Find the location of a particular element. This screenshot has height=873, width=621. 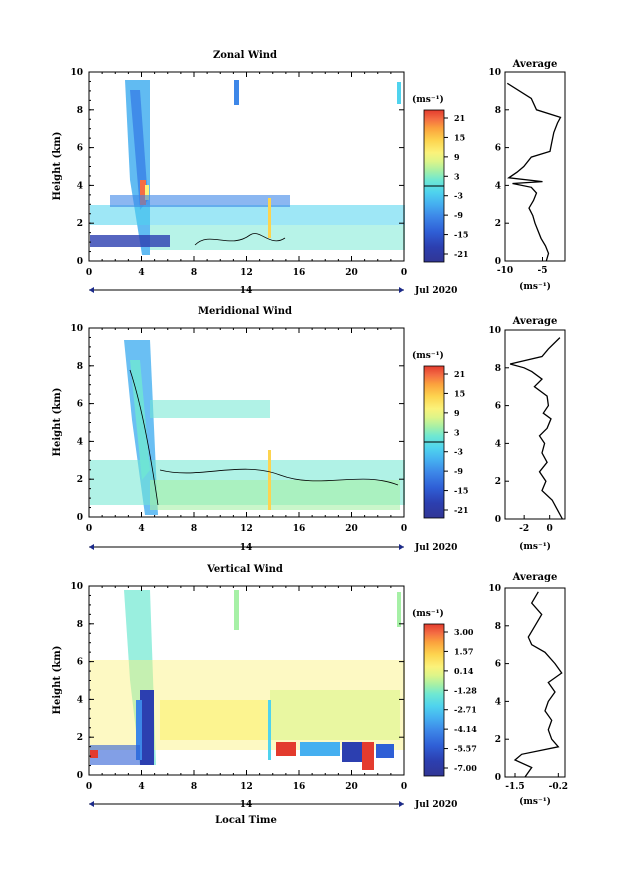

colorbar-ticks: 21 15 9 3 -3 -9 -15 -21 is located at coordinates (456, 186).